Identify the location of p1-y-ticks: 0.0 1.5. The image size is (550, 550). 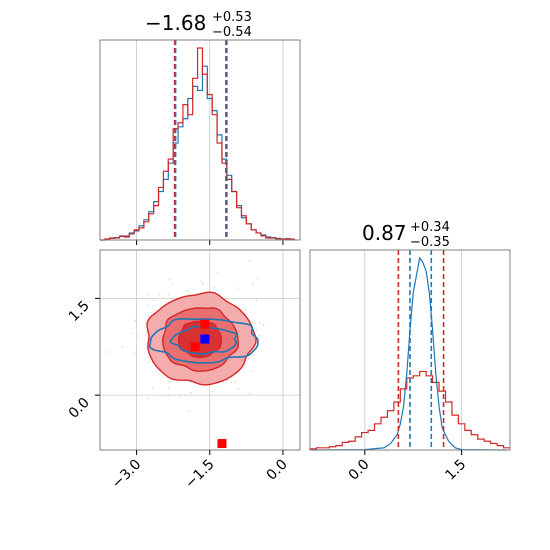
(83, 359).